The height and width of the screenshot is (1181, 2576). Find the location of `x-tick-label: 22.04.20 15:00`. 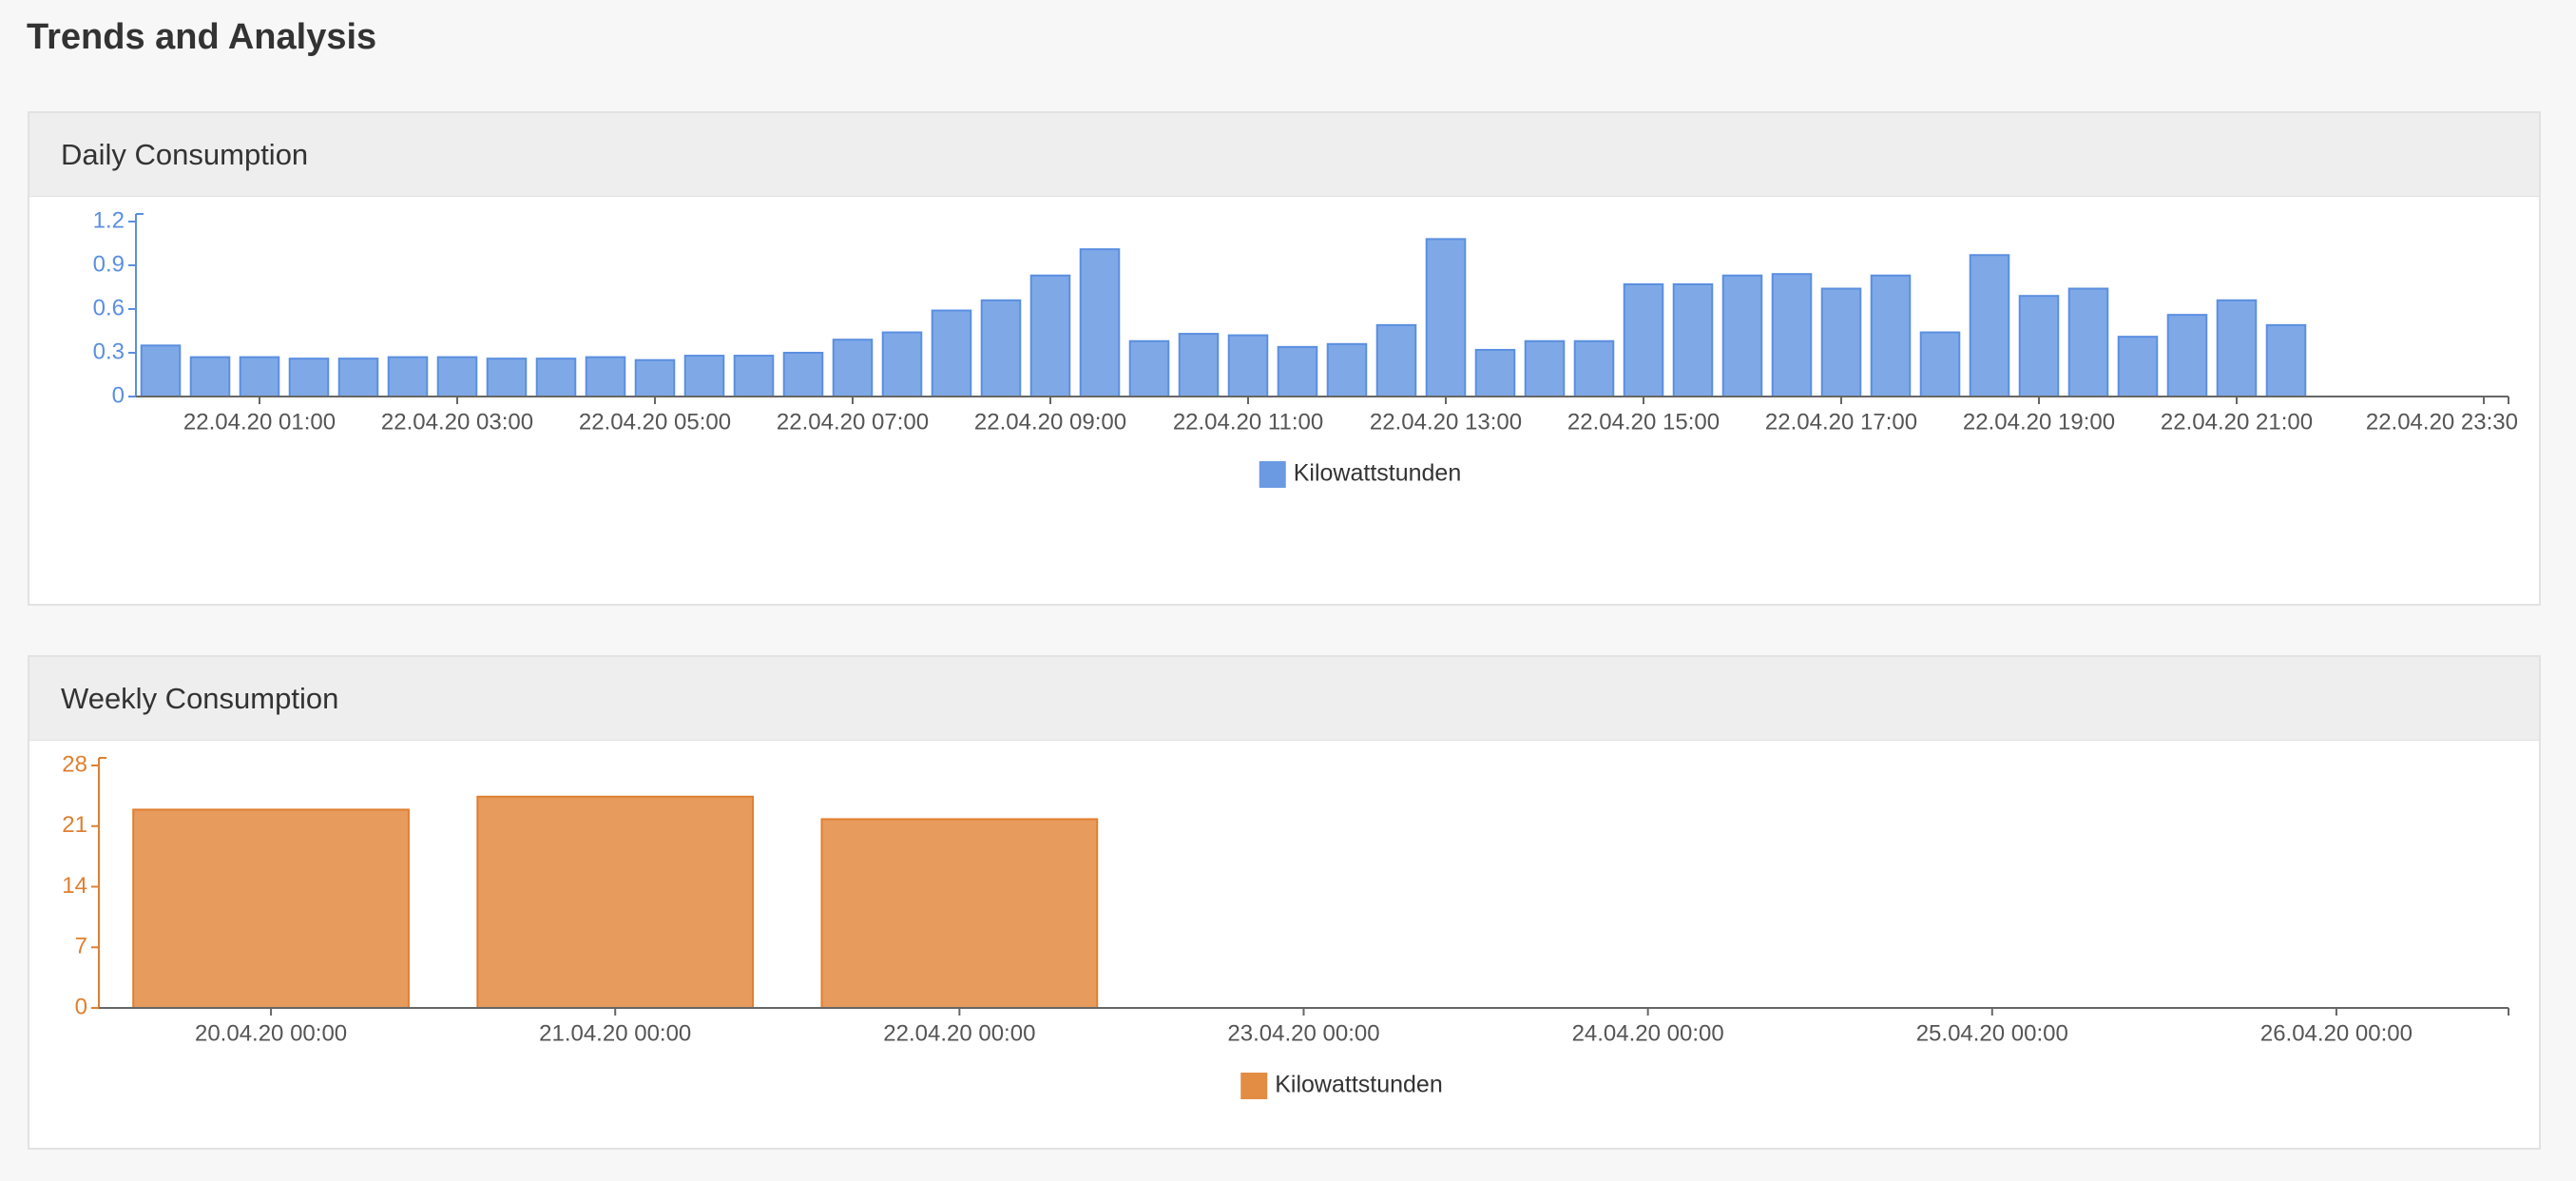

x-tick-label: 22.04.20 15:00 is located at coordinates (1644, 422).